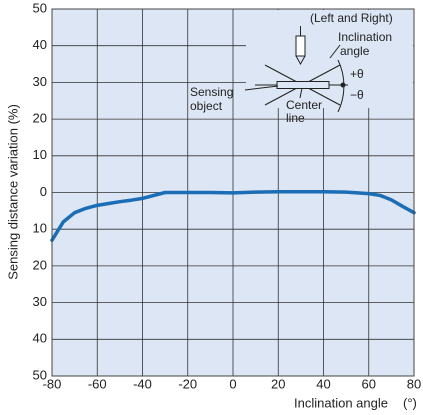  Describe the element at coordinates (304, 105) in the screenshot. I see `annotation: Center` at that location.